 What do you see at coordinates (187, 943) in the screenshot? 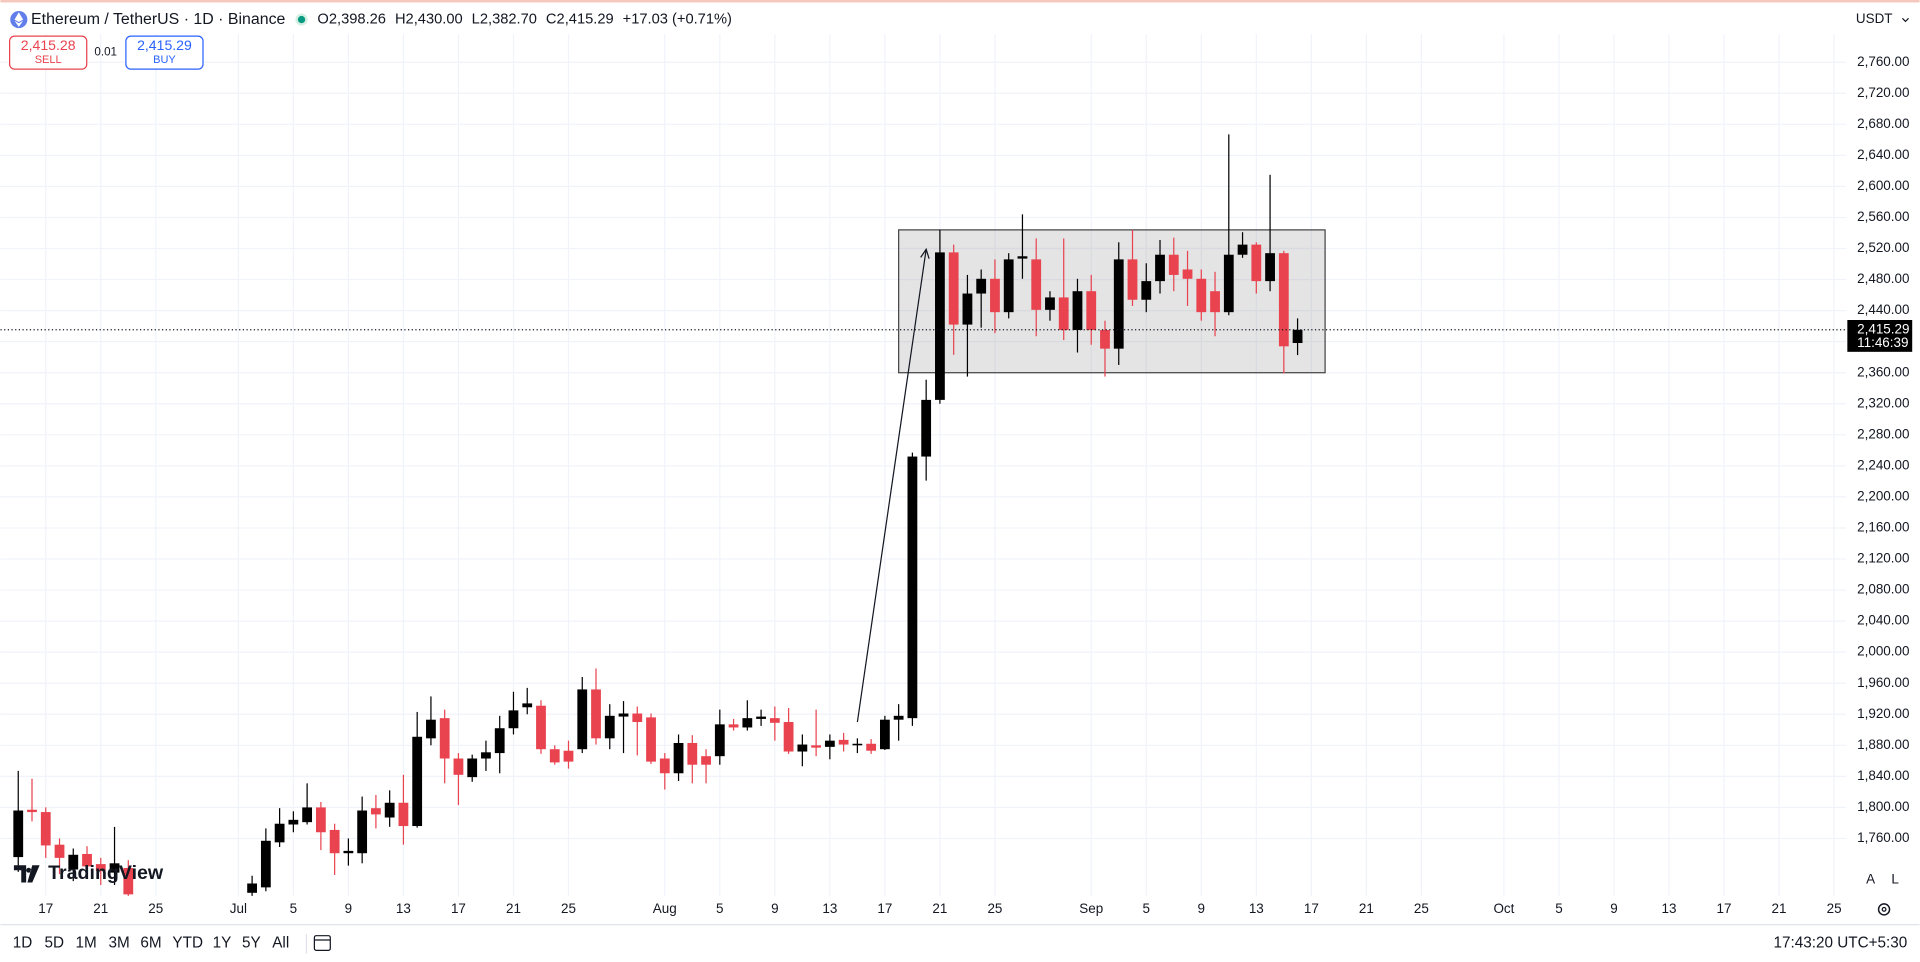
I see `timeframe-button: YTD` at bounding box center [187, 943].